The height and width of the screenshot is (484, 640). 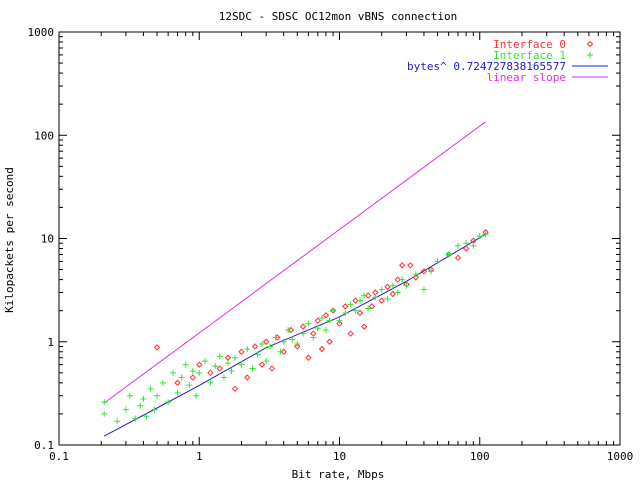 What do you see at coordinates (590, 55) in the screenshot?
I see `legend-marker-sample` at bounding box center [590, 55].